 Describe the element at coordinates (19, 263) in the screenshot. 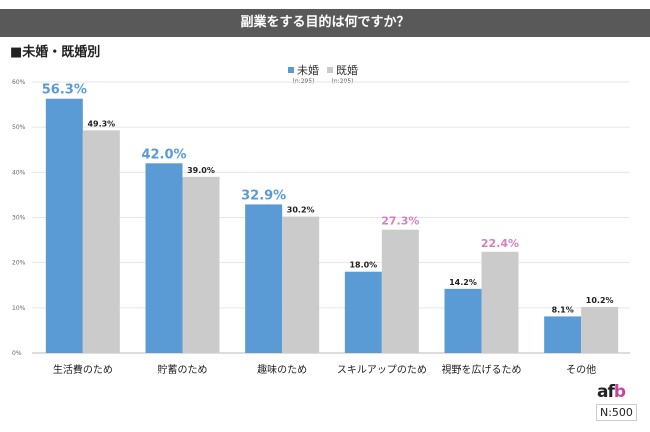

I see `y-tick-label: 20%` at that location.